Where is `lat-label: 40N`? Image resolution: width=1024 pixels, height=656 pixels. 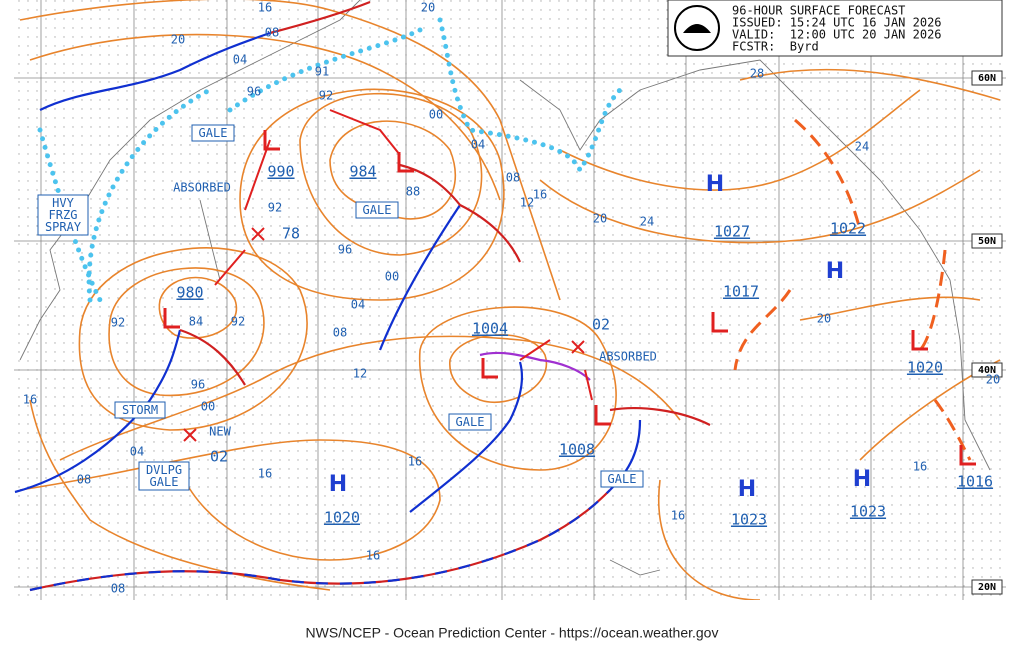 lat-label: 40N is located at coordinates (987, 370).